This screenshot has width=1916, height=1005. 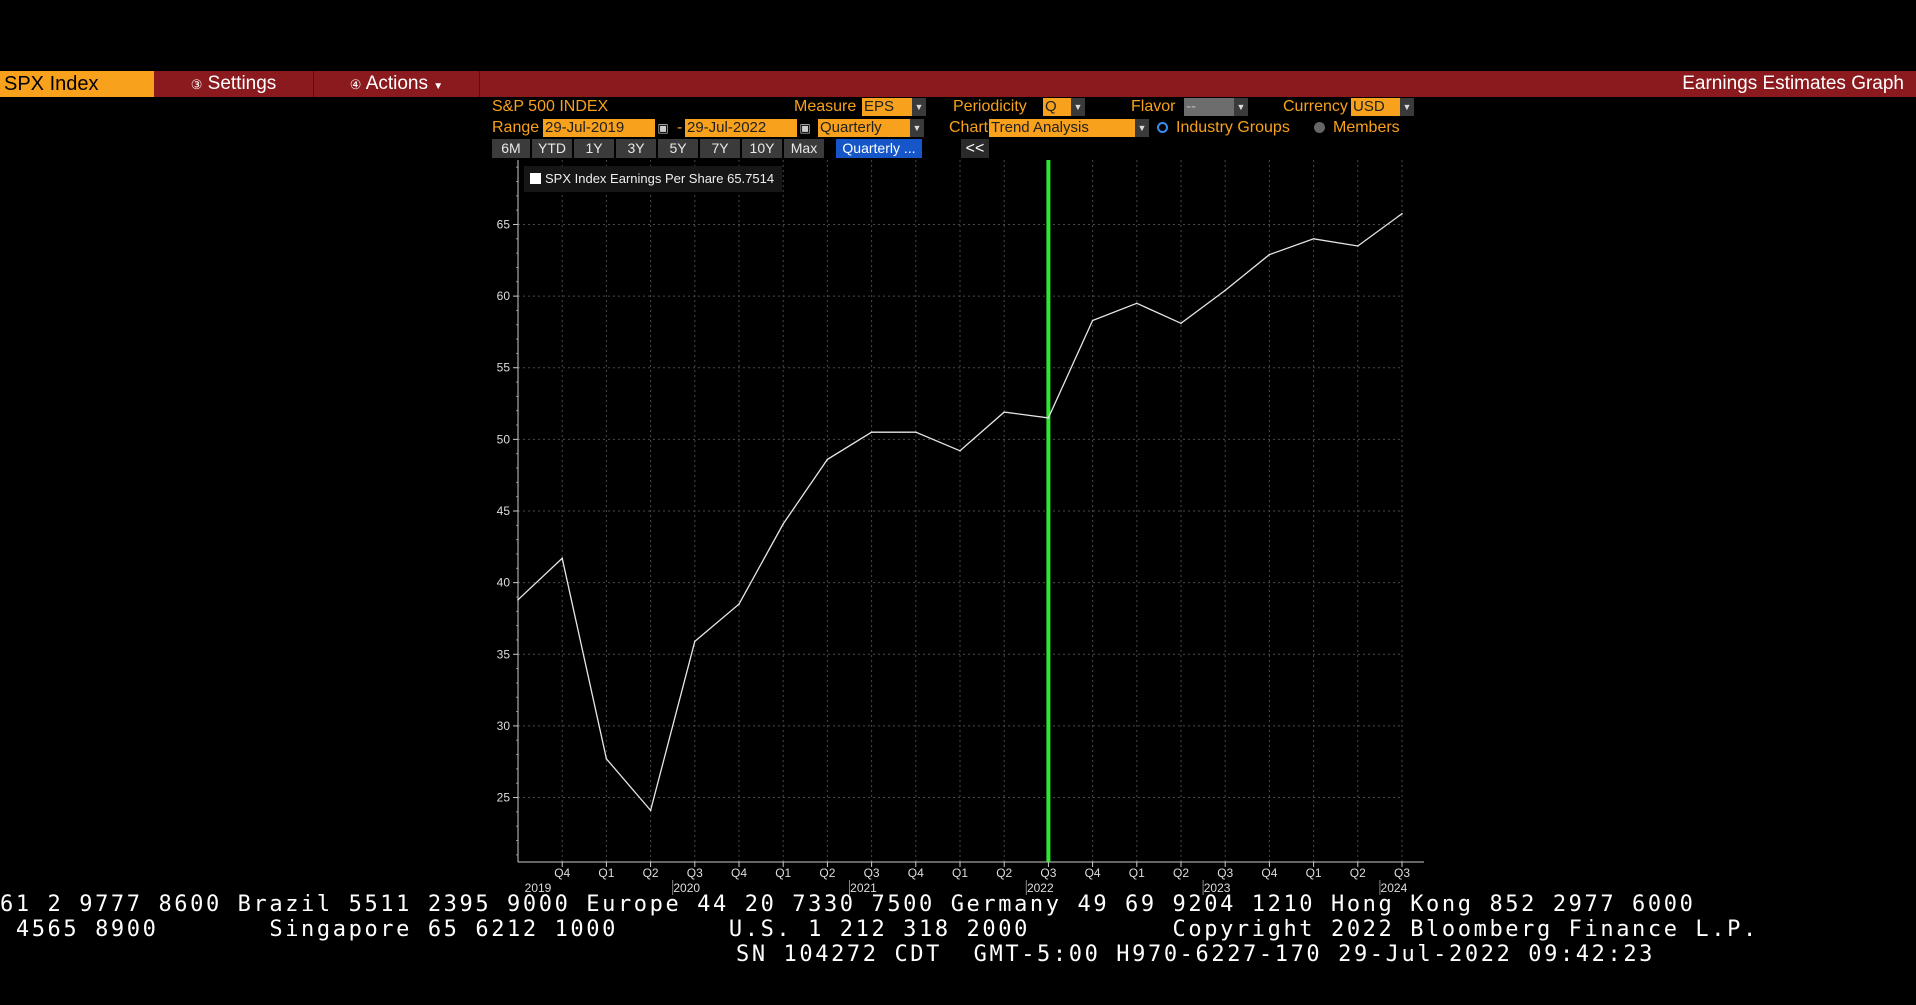 What do you see at coordinates (804, 148) in the screenshot?
I see `range-button-max: Max` at bounding box center [804, 148].